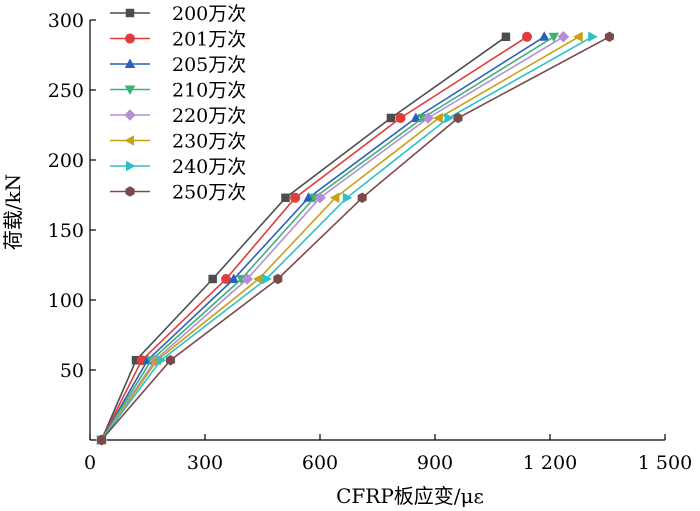  Describe the element at coordinates (209, 193) in the screenshot. I see `legend-label: 250万次` at that location.